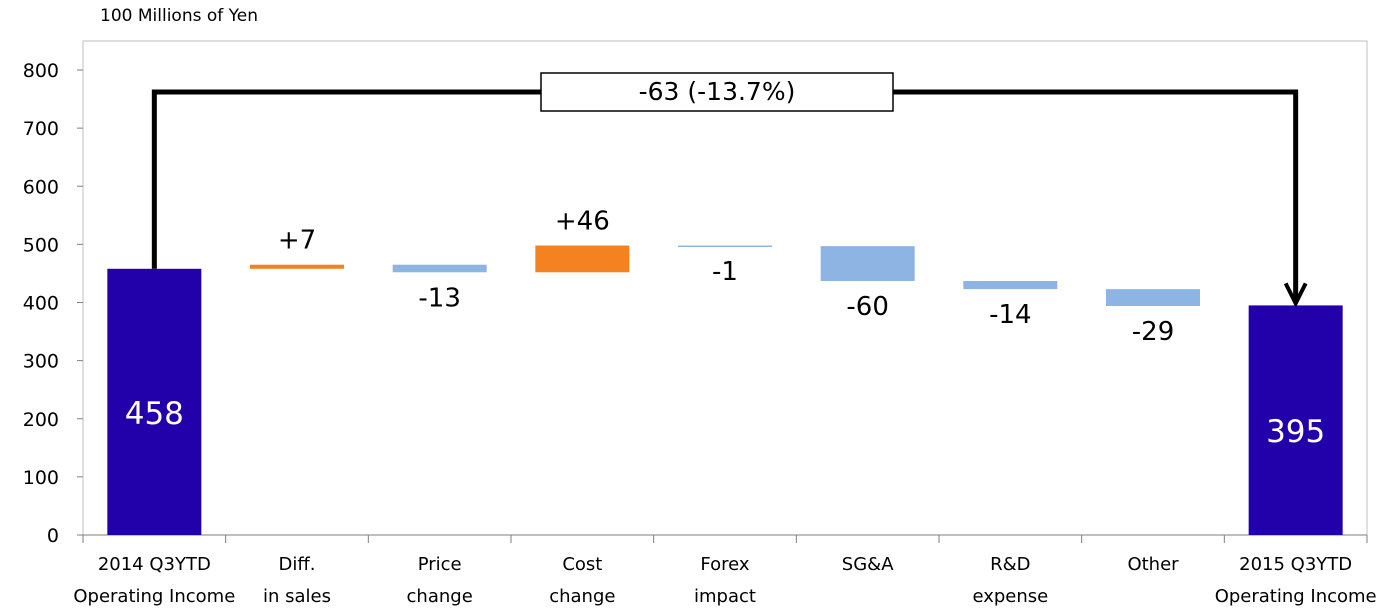 The height and width of the screenshot is (608, 1382). I want to click on x-tick-label: Price, so click(440, 564).